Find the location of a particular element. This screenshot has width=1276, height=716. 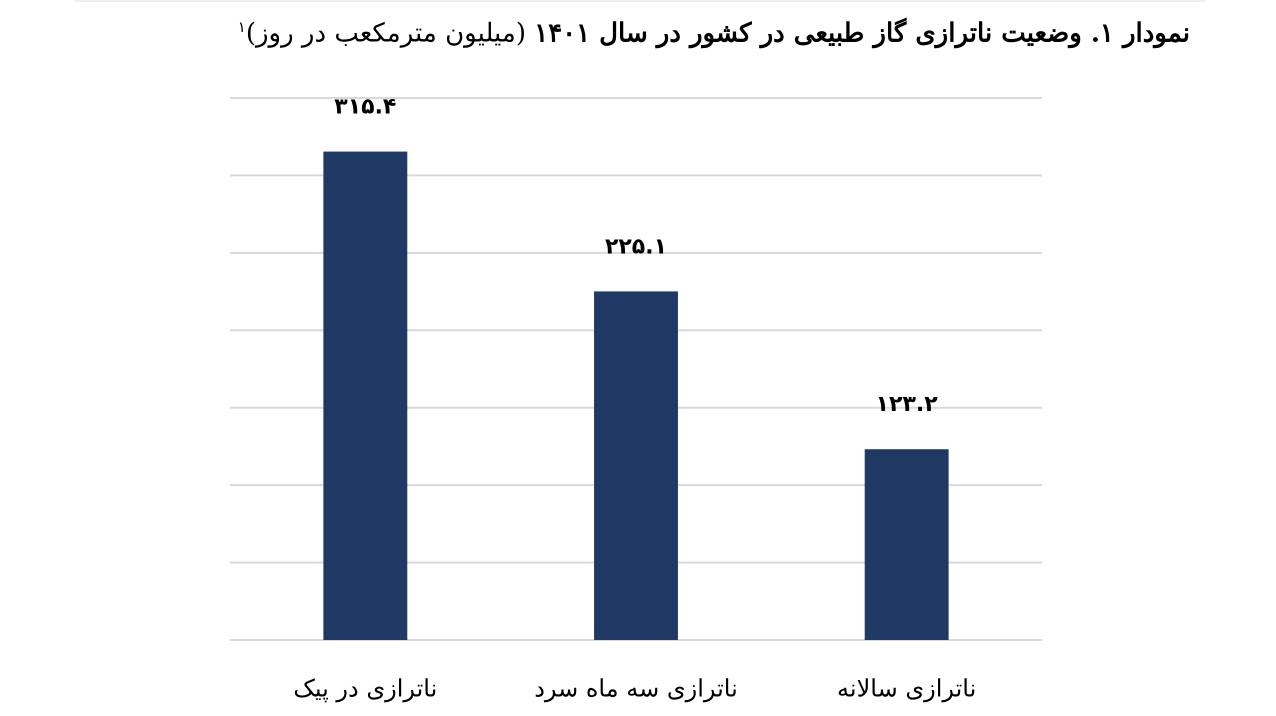

data-label: ۱۲۳.۲ is located at coordinates (907, 404).